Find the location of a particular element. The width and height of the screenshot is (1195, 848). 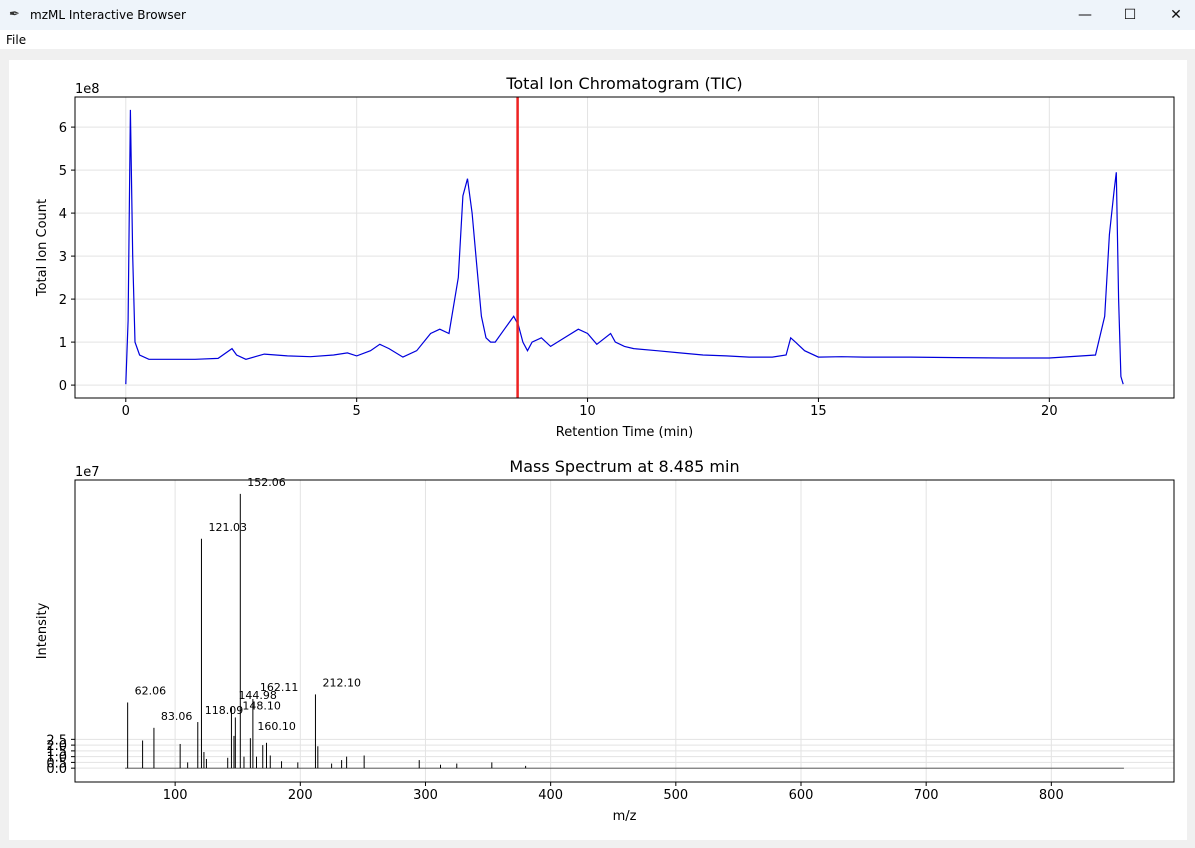

chart2-y-multiplier: 1e7 is located at coordinates (87, 472).